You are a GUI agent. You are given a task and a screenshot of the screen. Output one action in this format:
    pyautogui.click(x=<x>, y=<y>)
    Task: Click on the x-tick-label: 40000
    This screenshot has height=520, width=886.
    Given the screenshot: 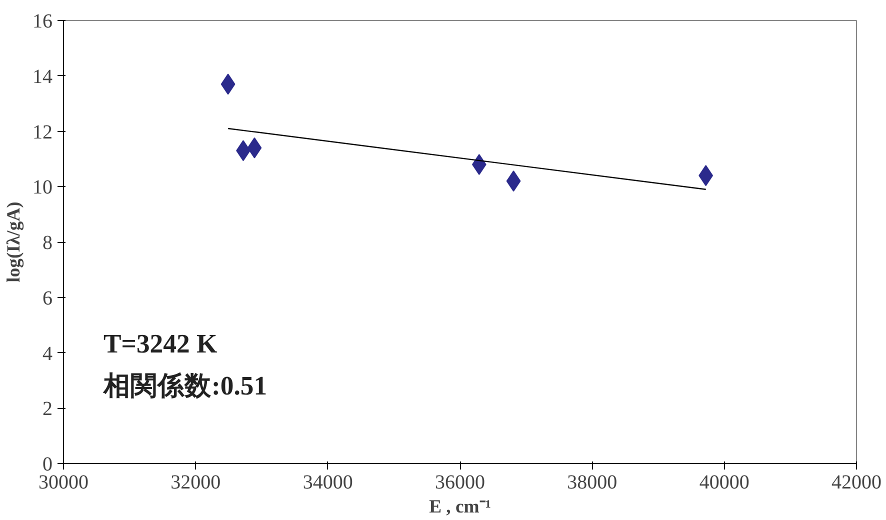 What is the action you would take?
    pyautogui.click(x=724, y=483)
    